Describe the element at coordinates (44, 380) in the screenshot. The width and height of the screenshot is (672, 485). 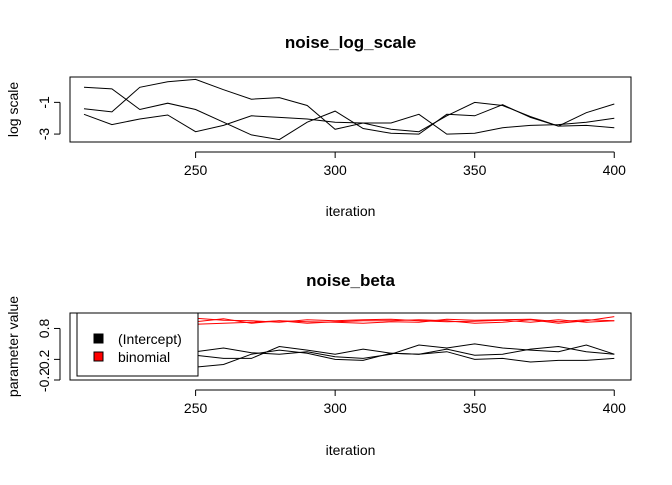
I see `panel-1-y-tick-label-0: -0.2` at that location.